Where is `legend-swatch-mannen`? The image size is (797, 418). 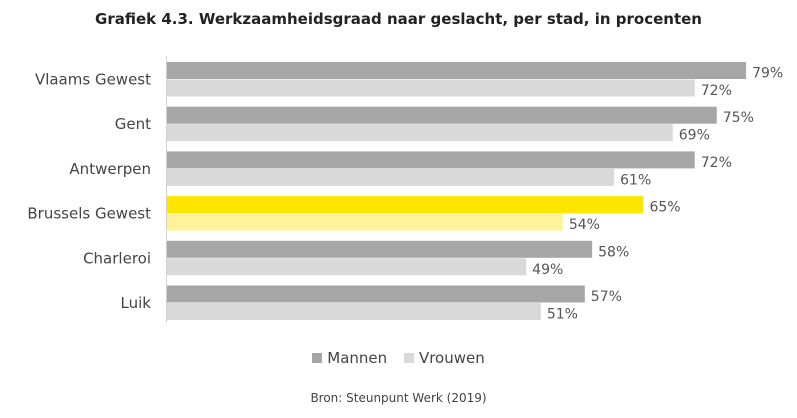 legend-swatch-mannen is located at coordinates (317, 358).